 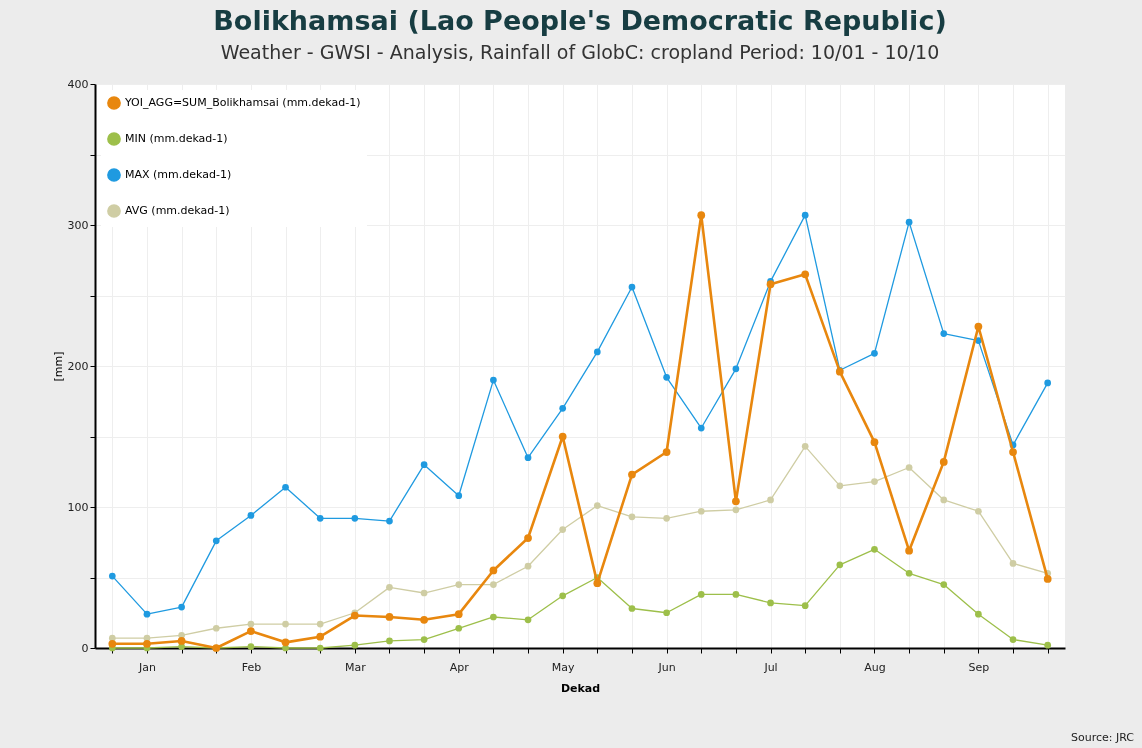 I want to click on source-note: Source: JRC, so click(x=1102, y=737).